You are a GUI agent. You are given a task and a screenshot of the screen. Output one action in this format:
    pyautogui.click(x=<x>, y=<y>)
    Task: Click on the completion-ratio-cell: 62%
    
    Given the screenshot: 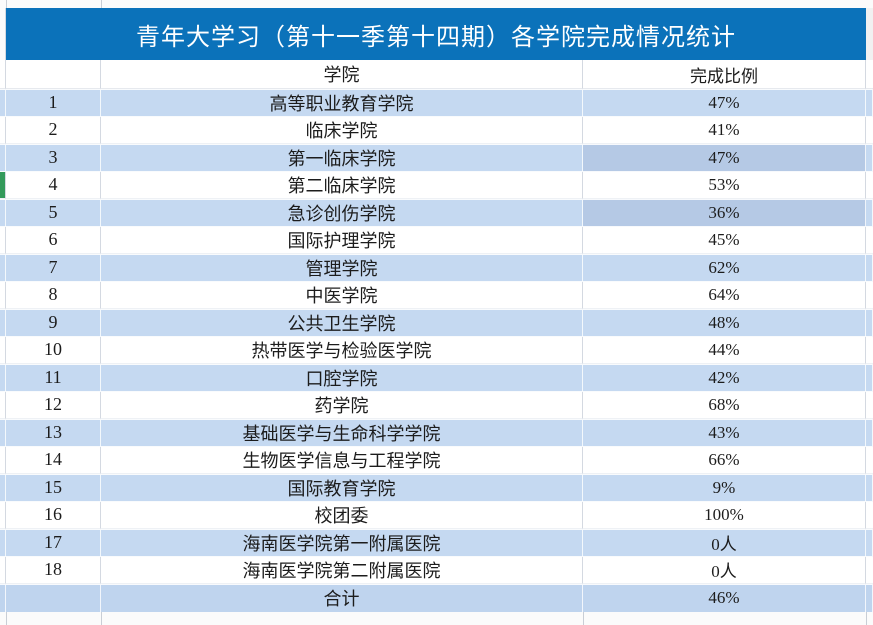 What is the action you would take?
    pyautogui.click(x=724, y=268)
    